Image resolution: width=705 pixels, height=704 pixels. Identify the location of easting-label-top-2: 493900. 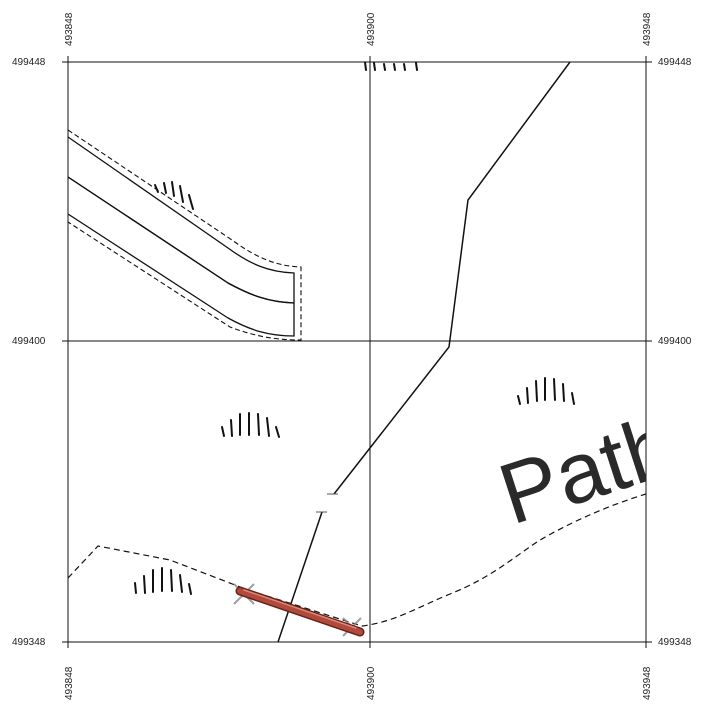
(371, 29).